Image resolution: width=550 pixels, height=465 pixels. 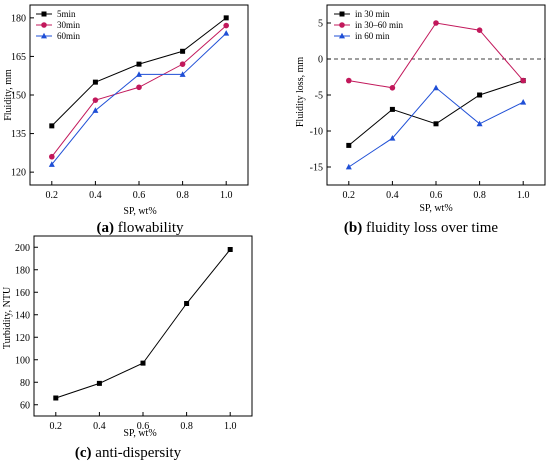 I want to click on panel-b-series, so click(x=436, y=95).